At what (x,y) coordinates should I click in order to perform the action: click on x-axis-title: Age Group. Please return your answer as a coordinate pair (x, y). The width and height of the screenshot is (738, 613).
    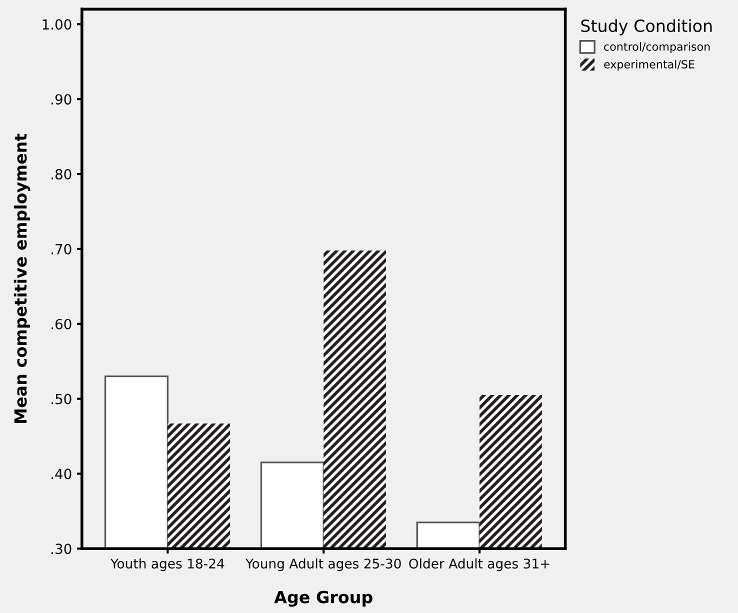
    Looking at the image, I should click on (323, 598).